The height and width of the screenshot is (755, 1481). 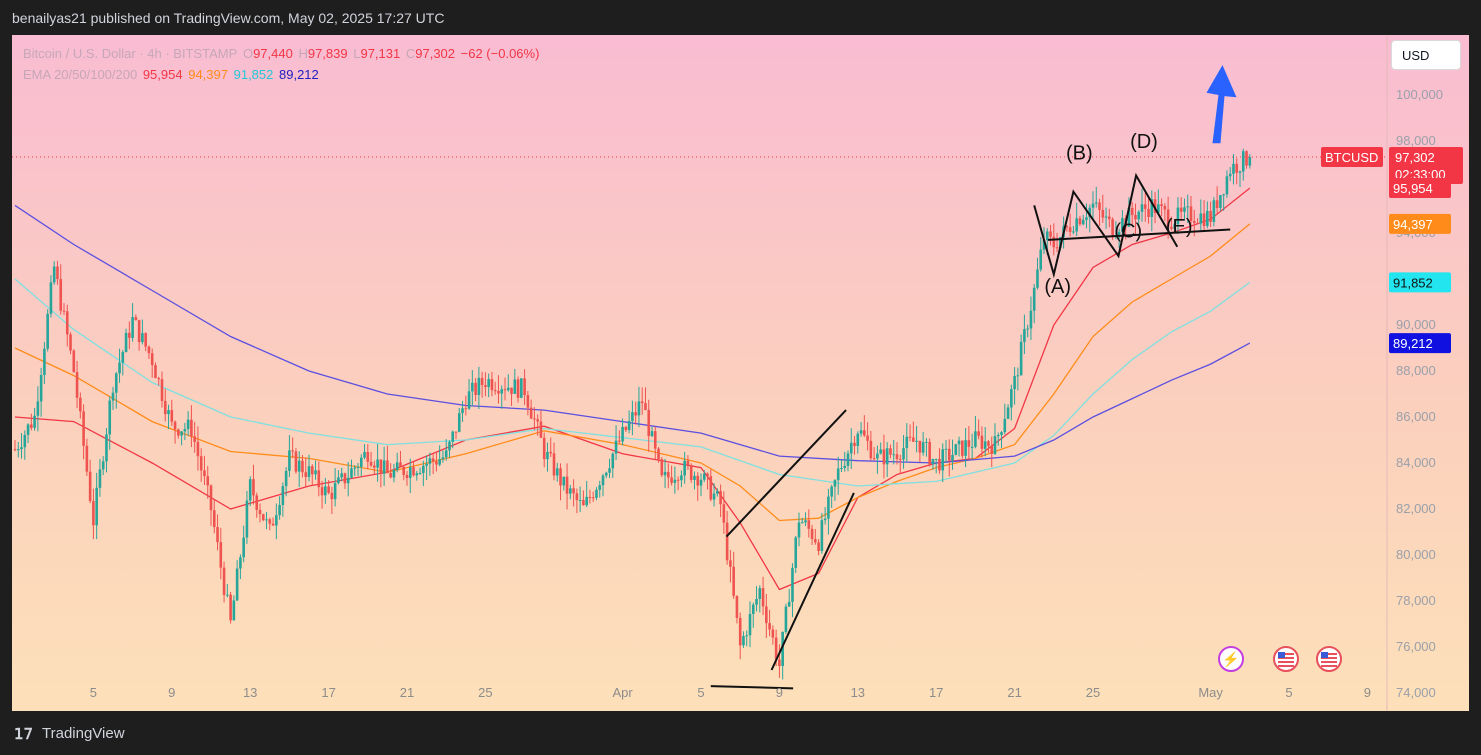 I want to click on tradingview-logo-icon: 𝟣𝟩, so click(x=24, y=734).